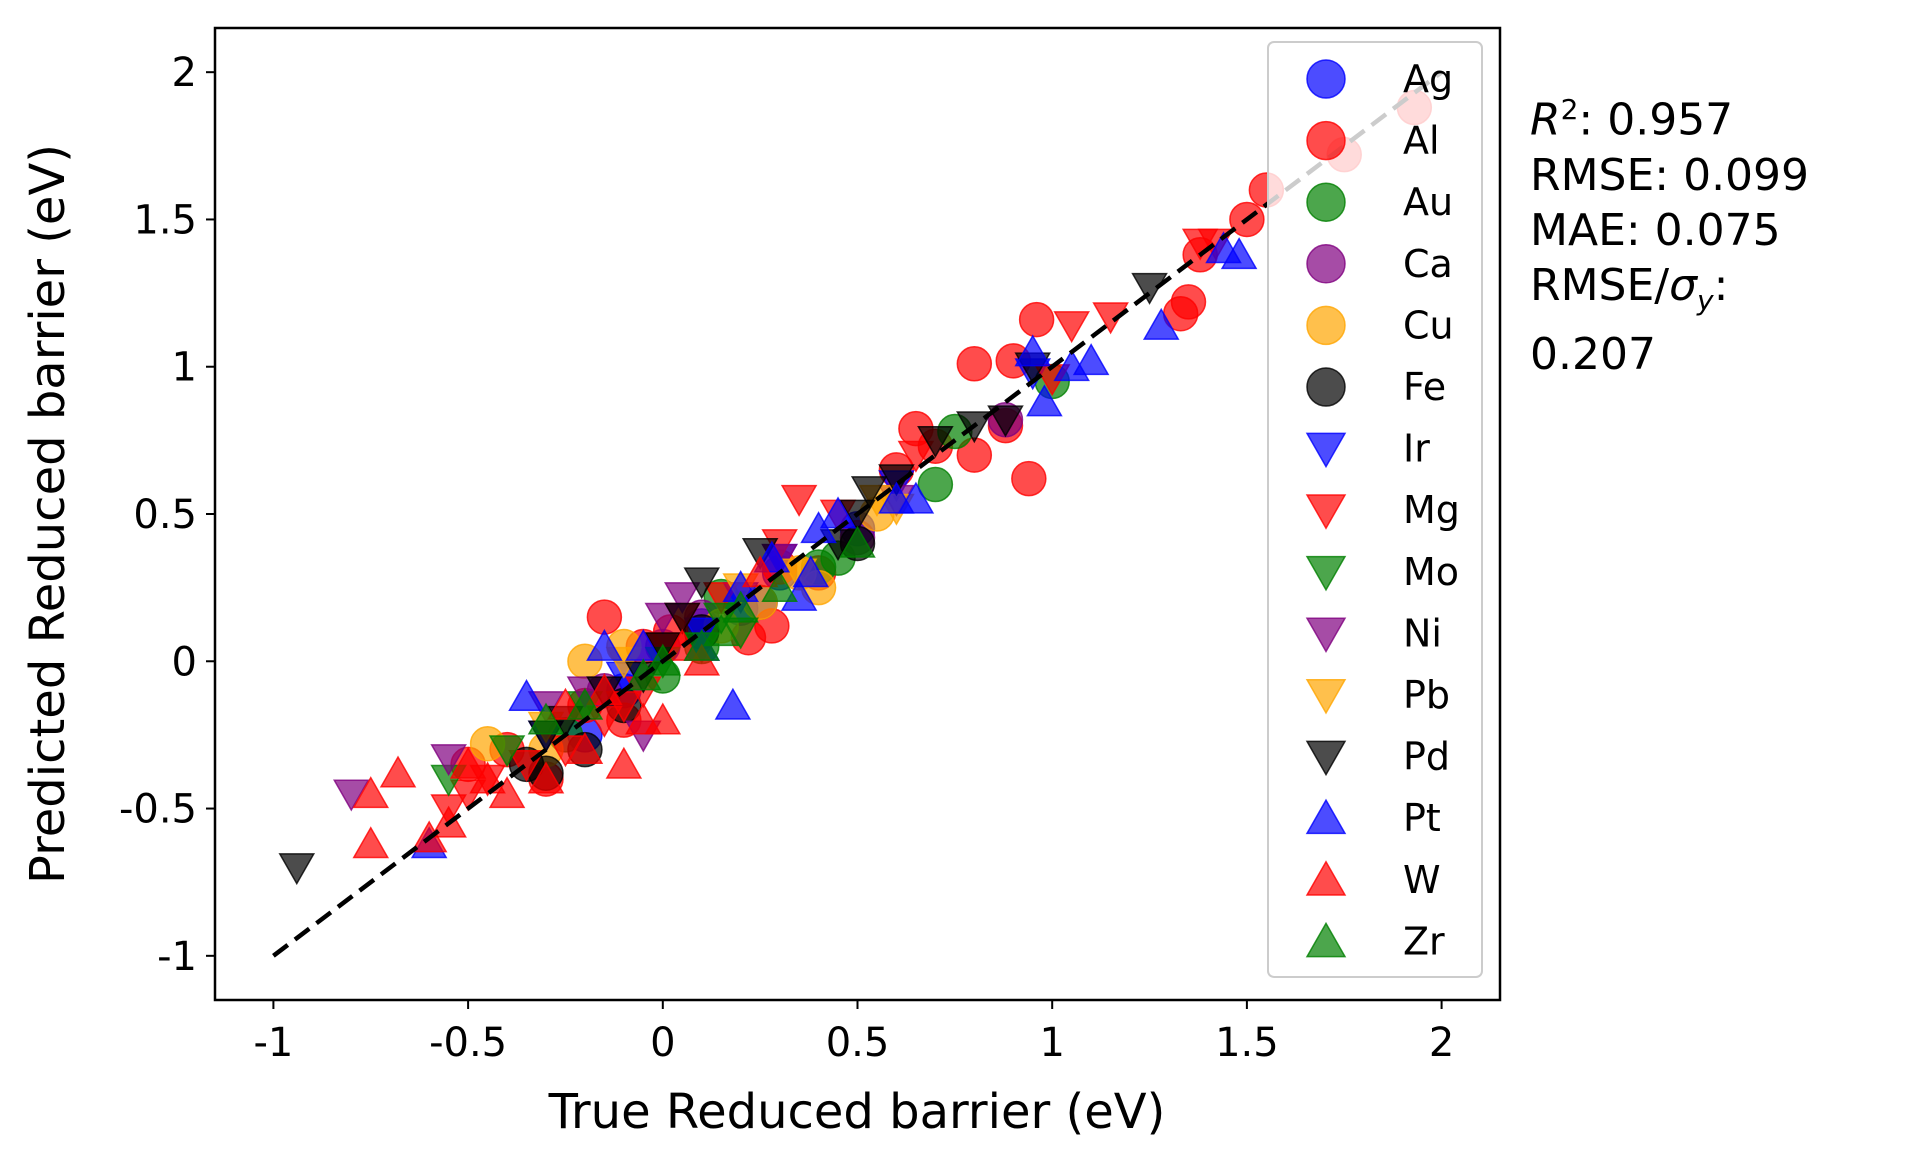 Image resolution: width=1907 pixels, height=1152 pixels. I want to click on y-tick-label: 2, so click(184, 73).